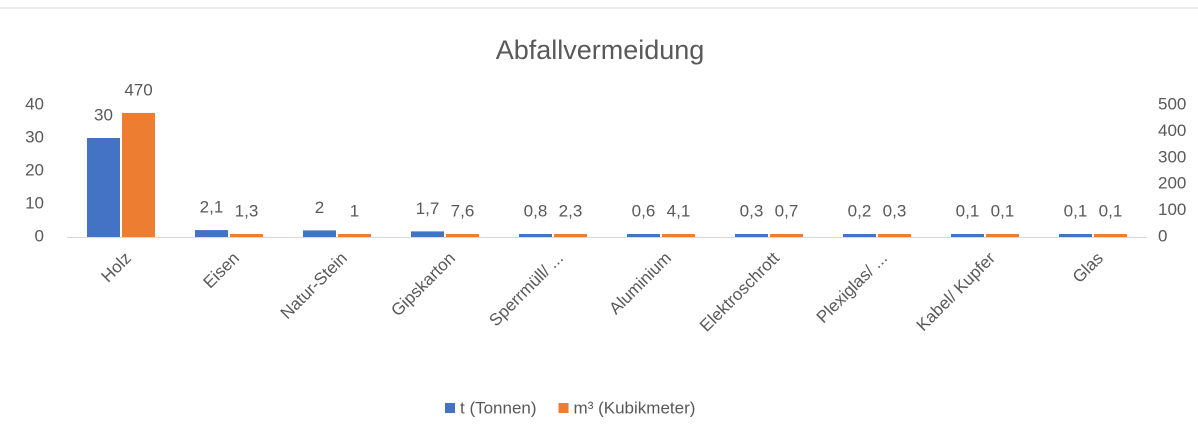 The height and width of the screenshot is (443, 1198). I want to click on y-tick-label: 0, so click(39, 235).